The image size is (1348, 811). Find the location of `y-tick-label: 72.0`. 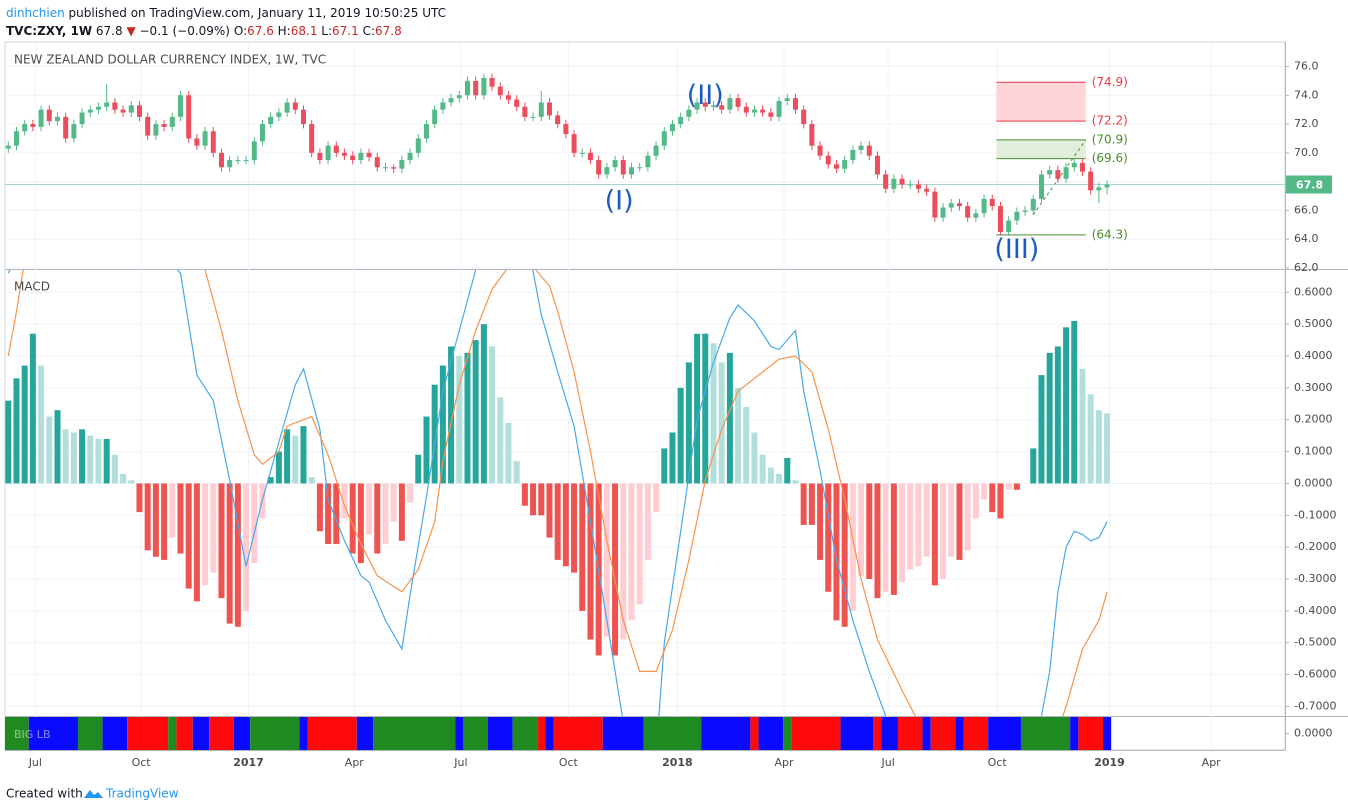

y-tick-label: 72.0 is located at coordinates (1306, 123).